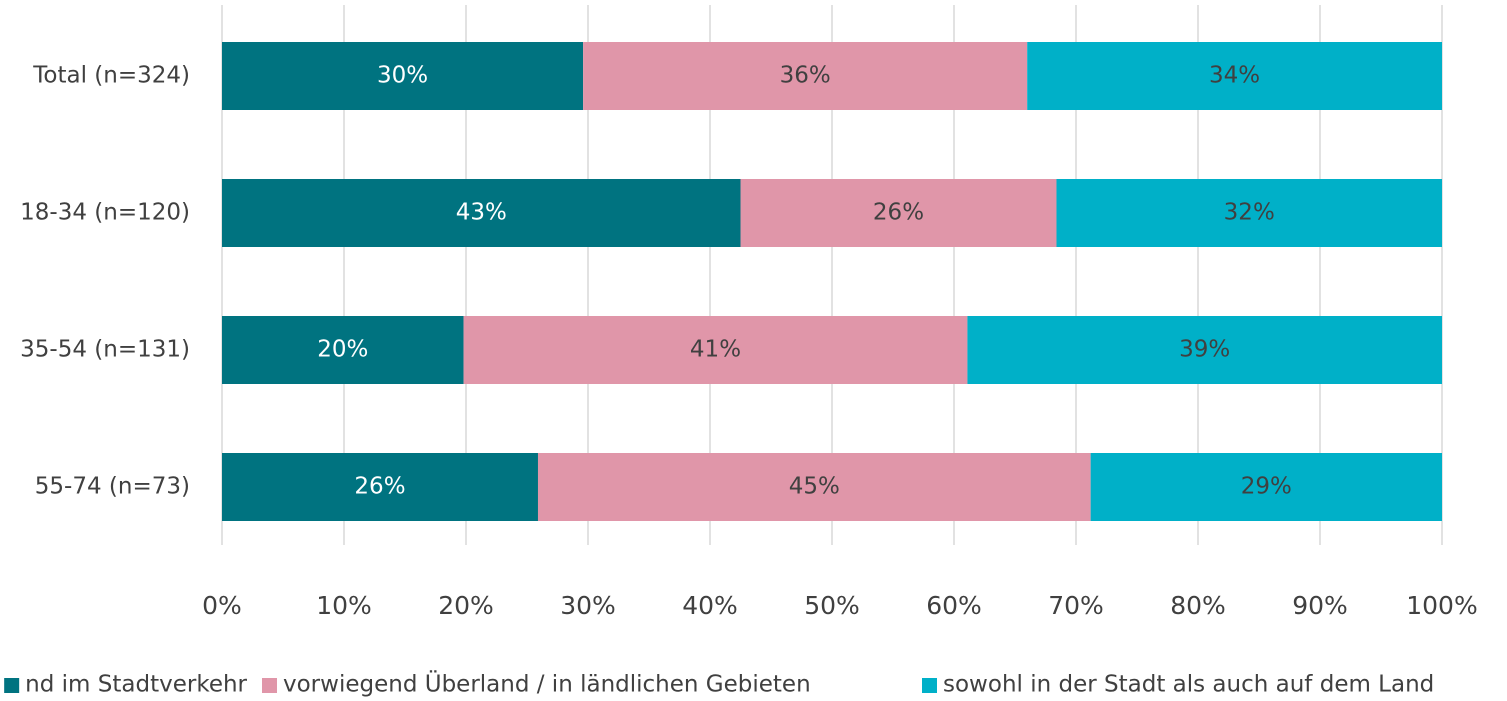  I want to click on x-tick-label: 0%, so click(222, 605).